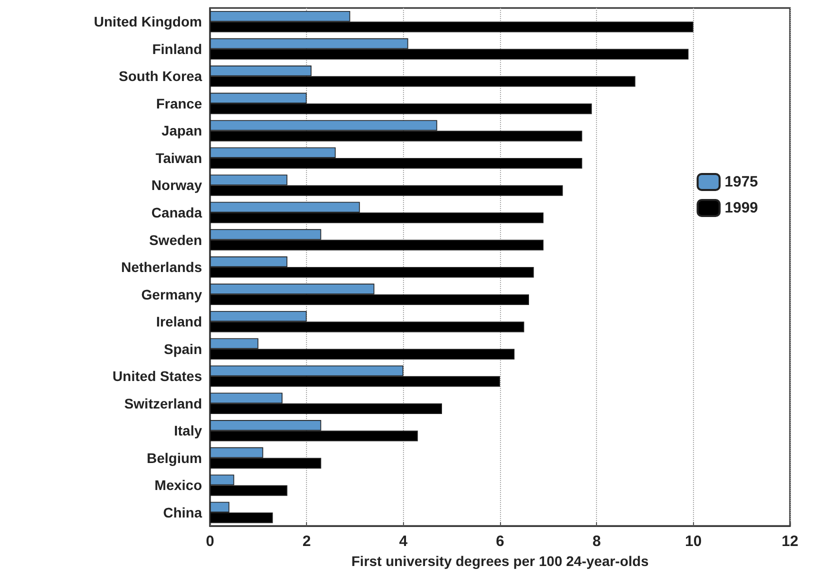 The height and width of the screenshot is (573, 823). Describe the element at coordinates (182, 512) in the screenshot. I see `y-tick-label: China` at that location.